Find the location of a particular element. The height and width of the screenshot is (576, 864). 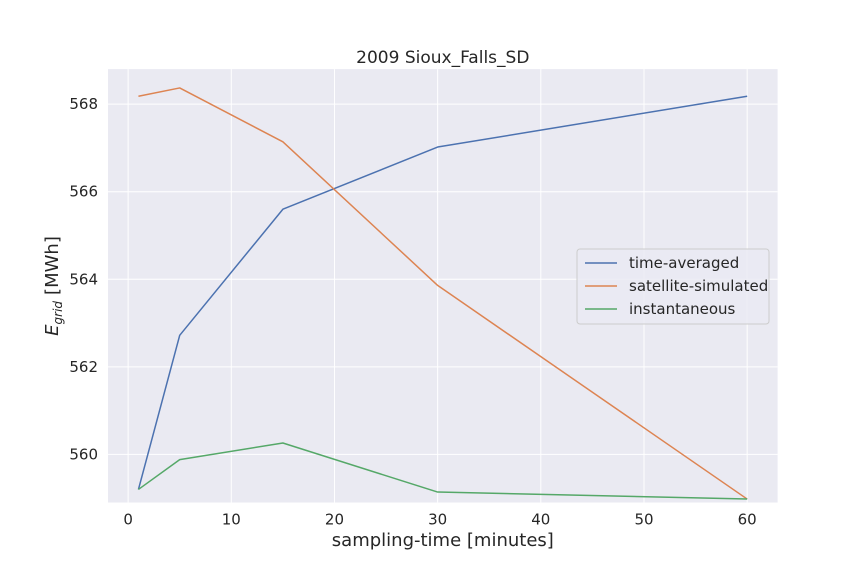

chart-title: 2009 Sioux_Falls_SD is located at coordinates (442, 58).